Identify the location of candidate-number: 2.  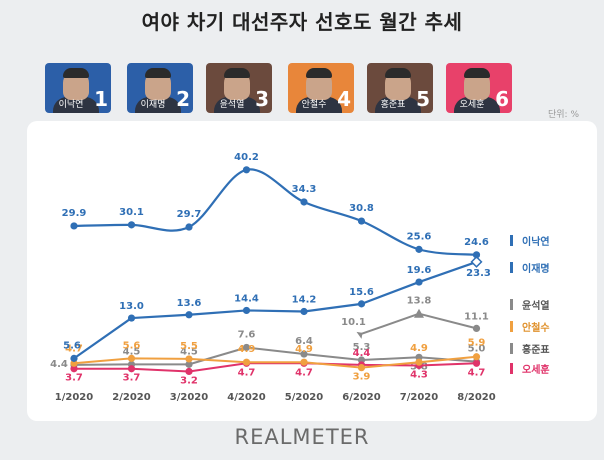
(183, 99).